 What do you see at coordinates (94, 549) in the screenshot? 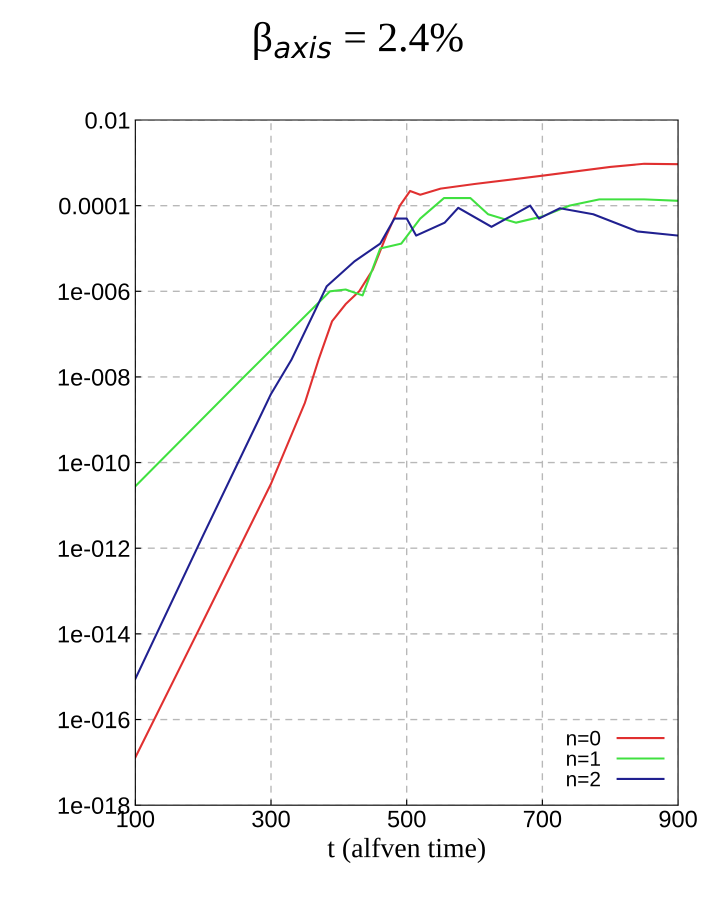
I see `y-tick-label: 1e-012` at bounding box center [94, 549].